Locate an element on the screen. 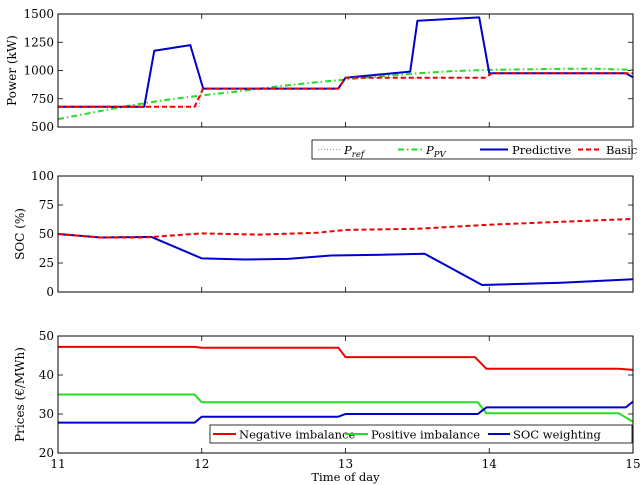 Image resolution: width=640 pixels, height=485 pixels. y-tick-label: 40 is located at coordinates (46, 375).